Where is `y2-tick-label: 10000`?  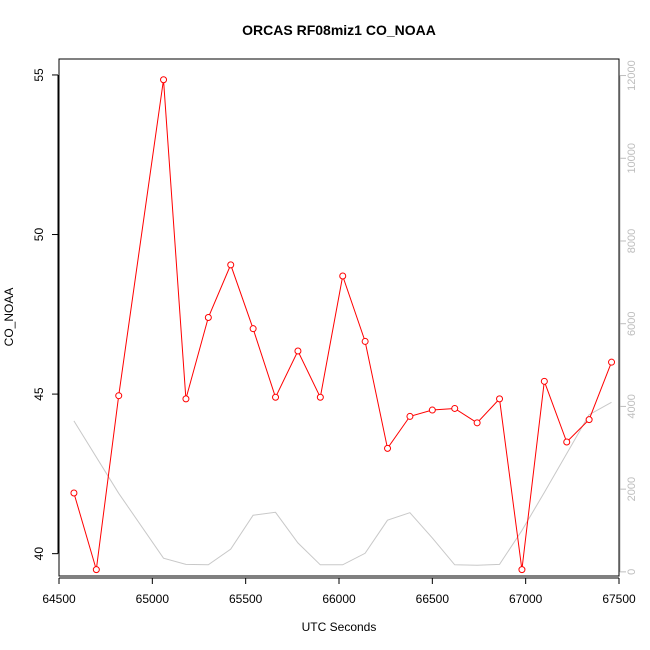
y2-tick-label: 10000 is located at coordinates (632, 158).